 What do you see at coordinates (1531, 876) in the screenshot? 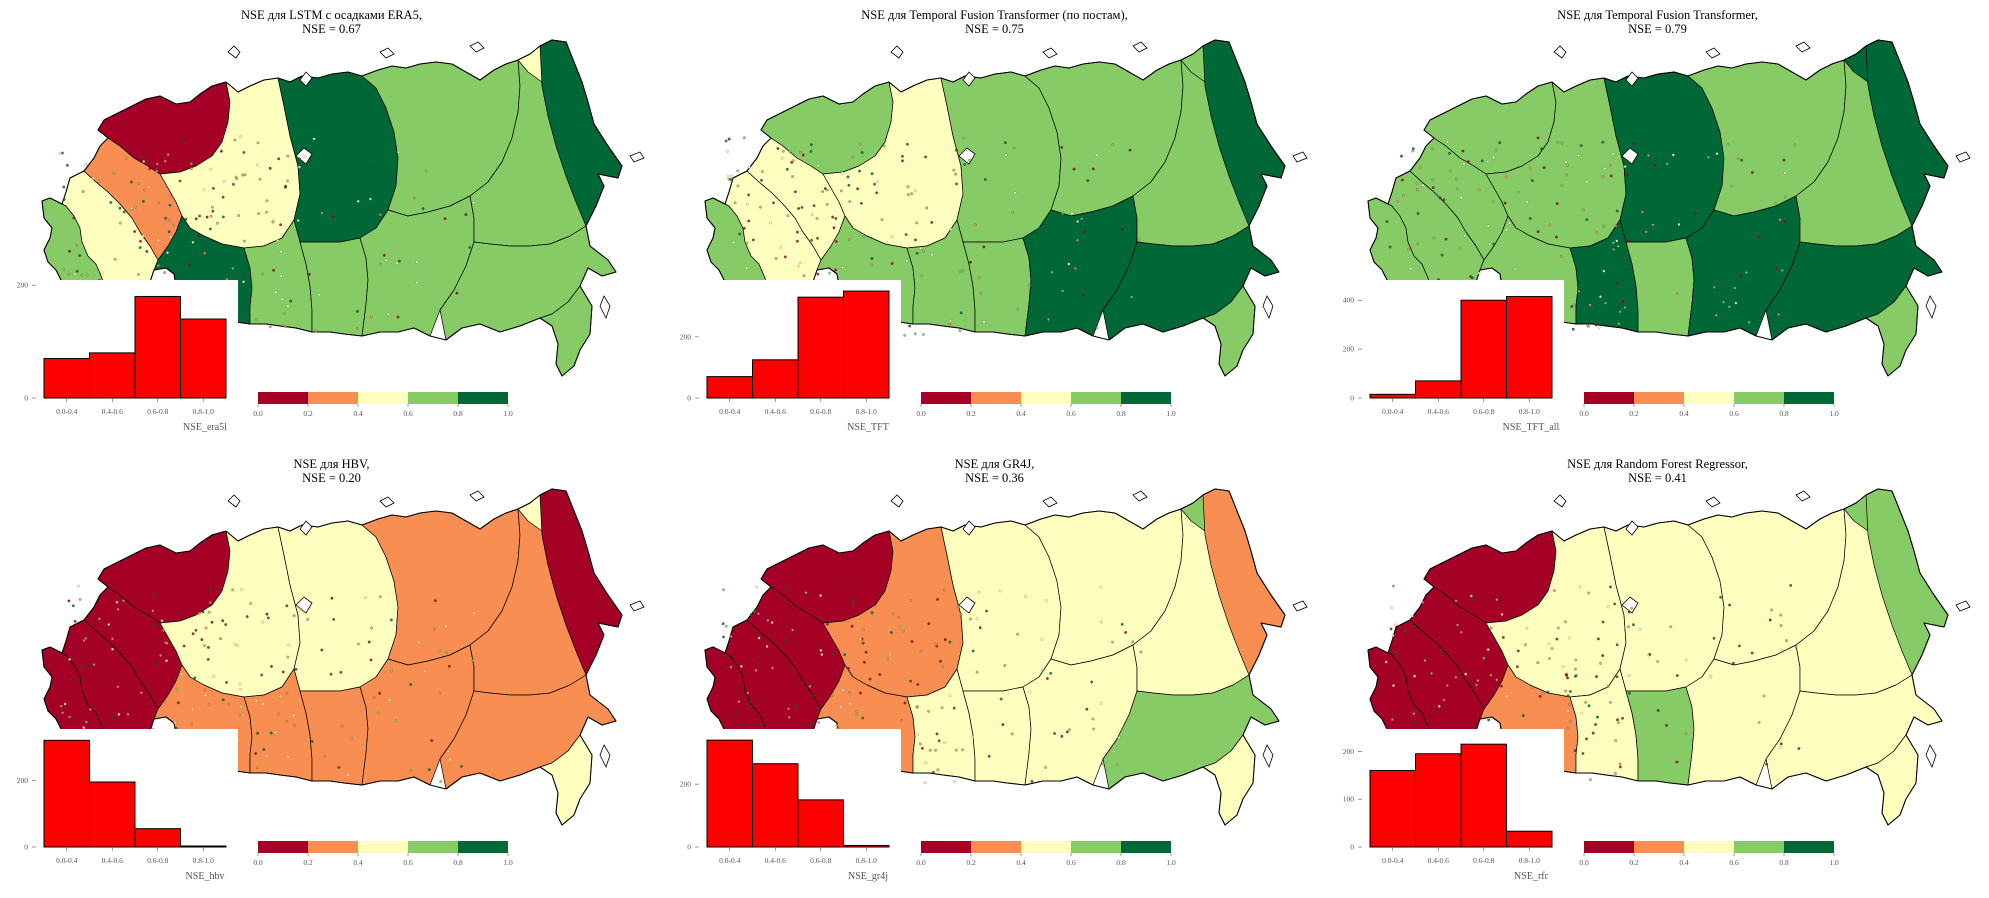
I see `x-axis-label: NSE_rfr` at bounding box center [1531, 876].